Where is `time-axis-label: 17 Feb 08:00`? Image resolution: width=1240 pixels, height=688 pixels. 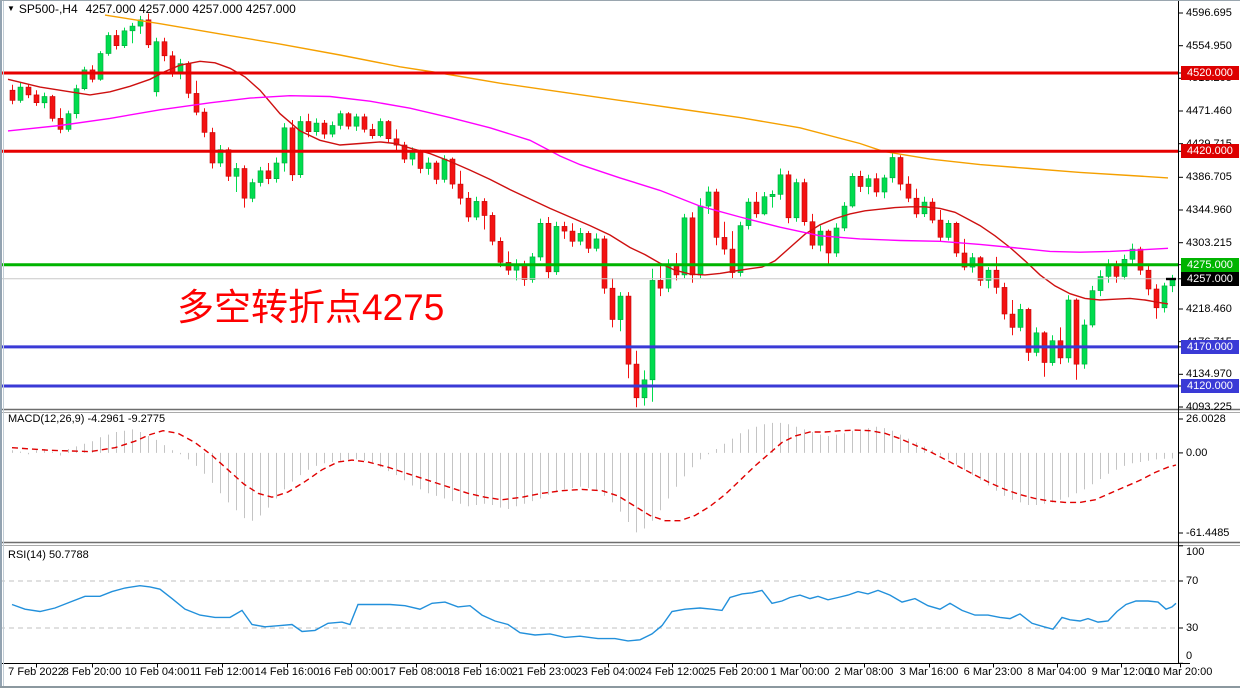 time-axis-label: 17 Feb 08:00 is located at coordinates (416, 672).